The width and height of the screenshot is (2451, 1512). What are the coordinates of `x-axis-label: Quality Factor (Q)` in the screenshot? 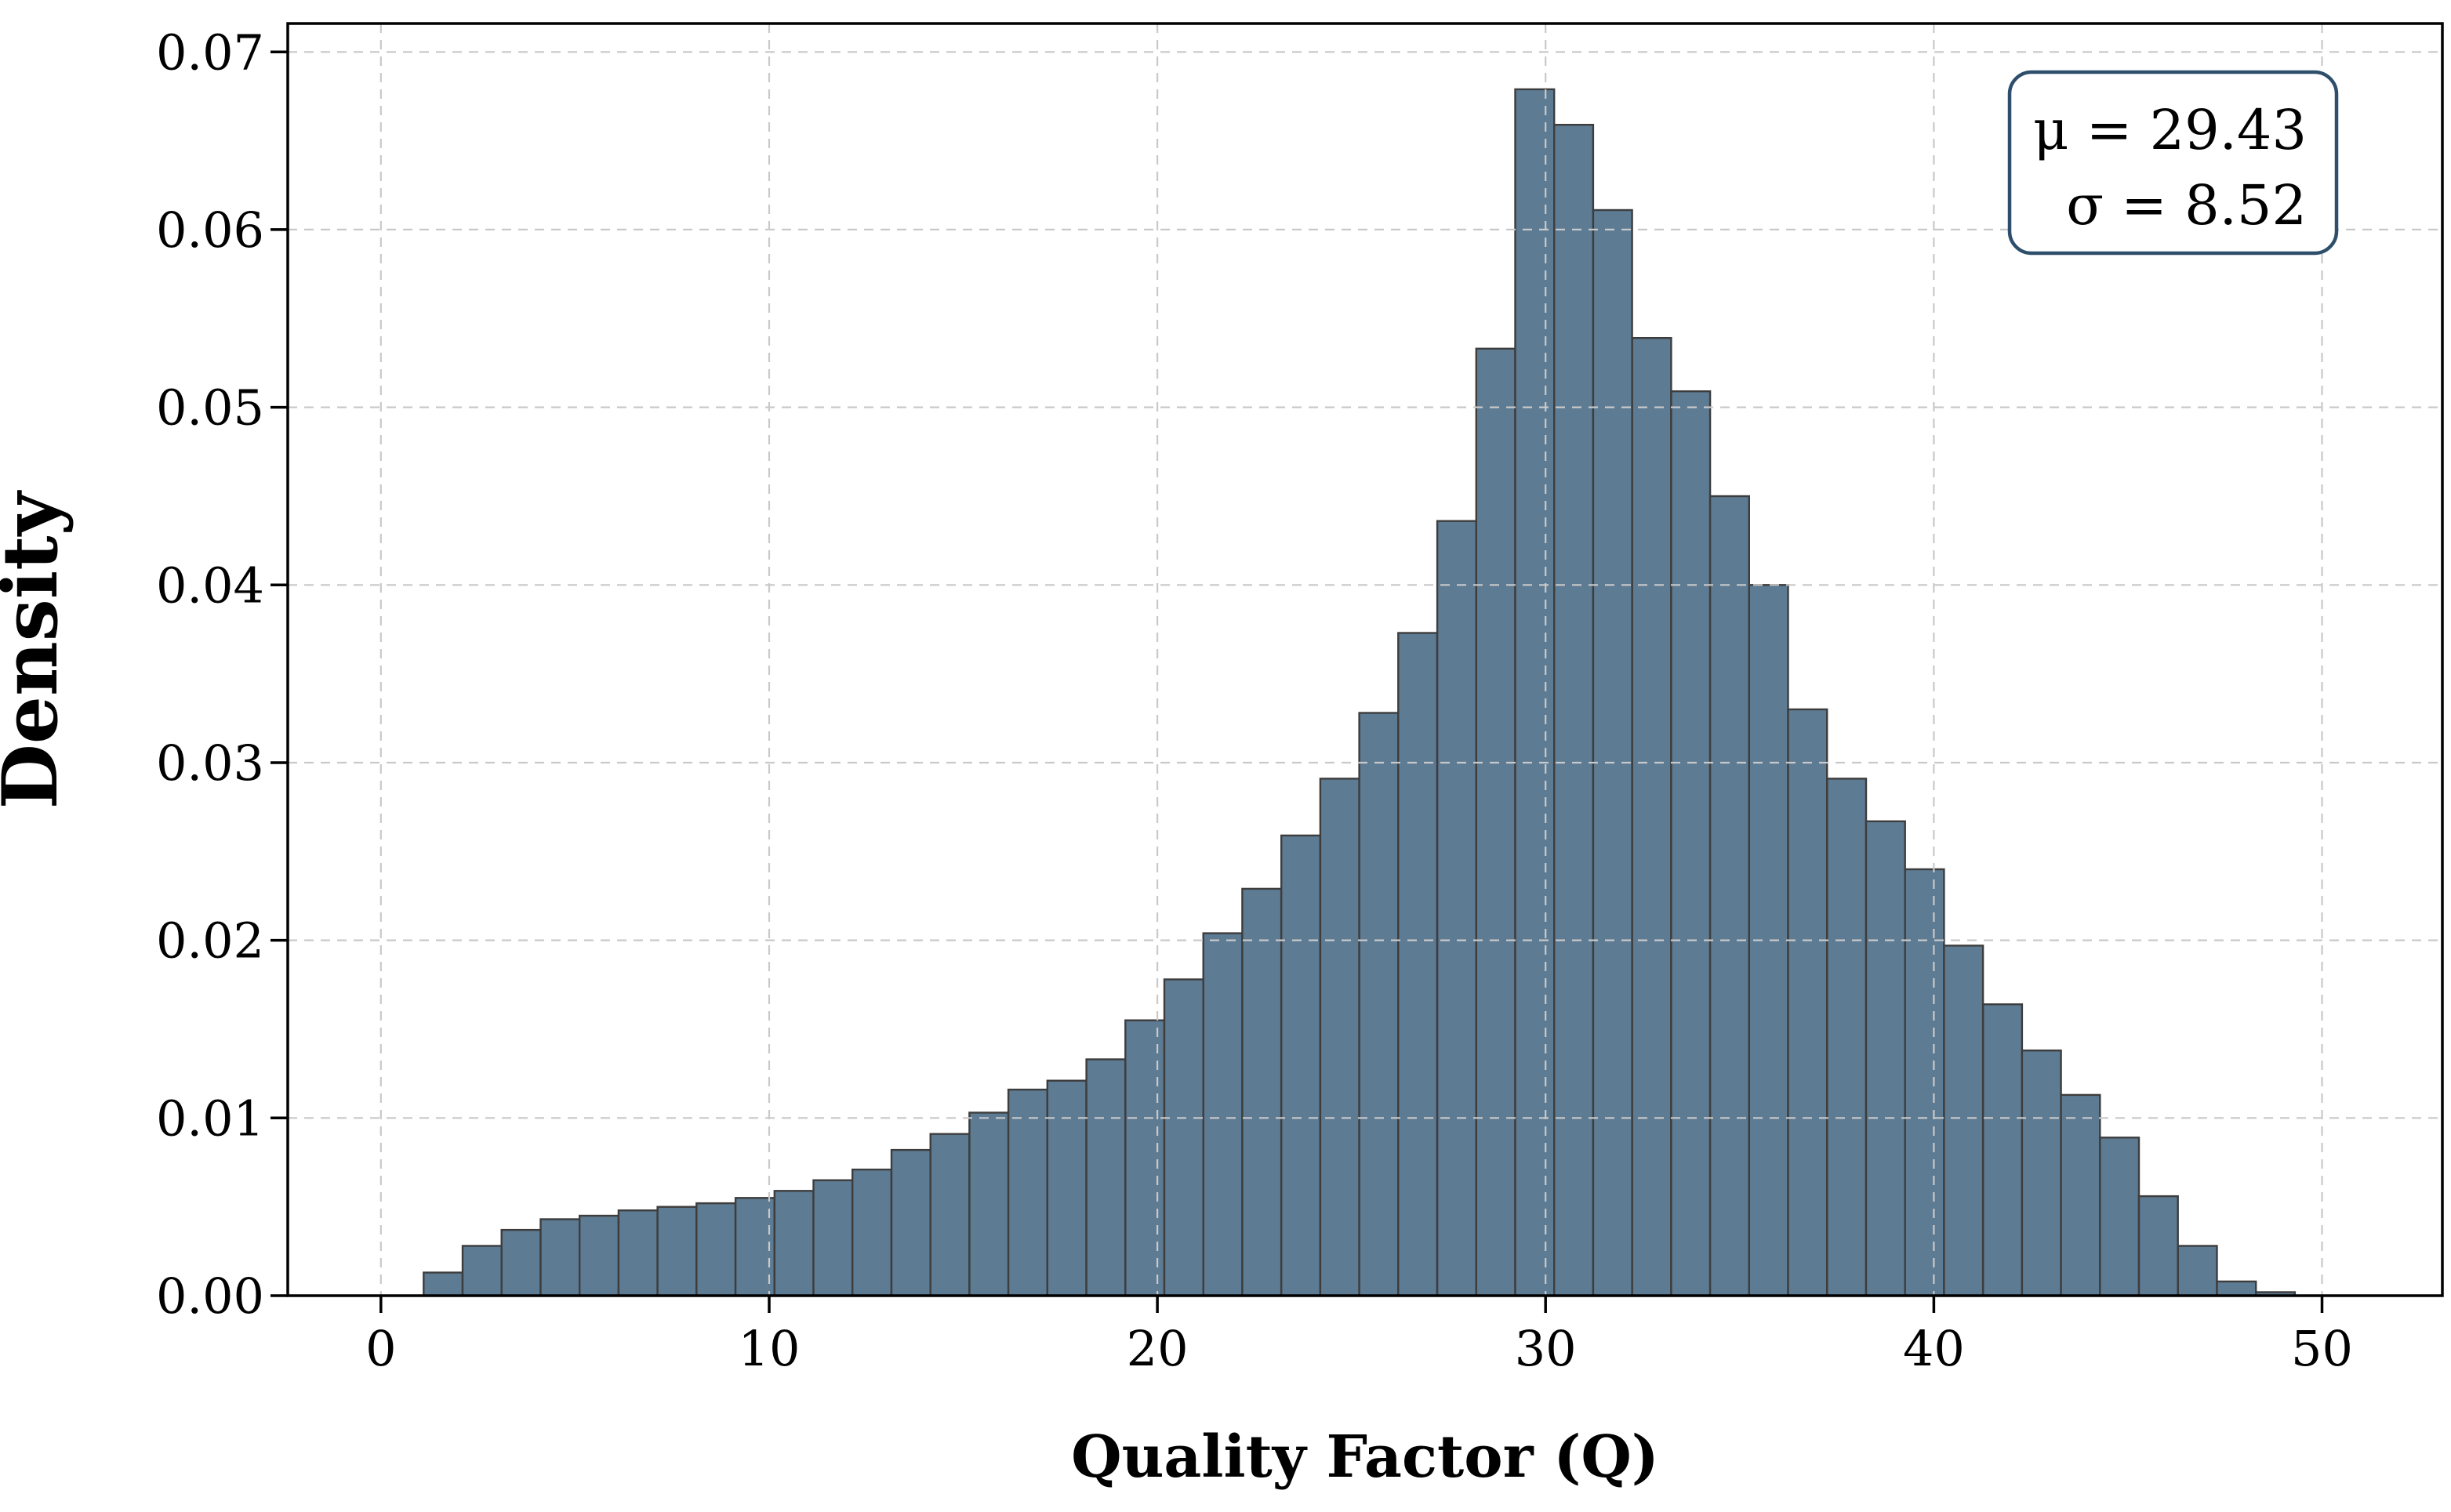 It's located at (1365, 1457).